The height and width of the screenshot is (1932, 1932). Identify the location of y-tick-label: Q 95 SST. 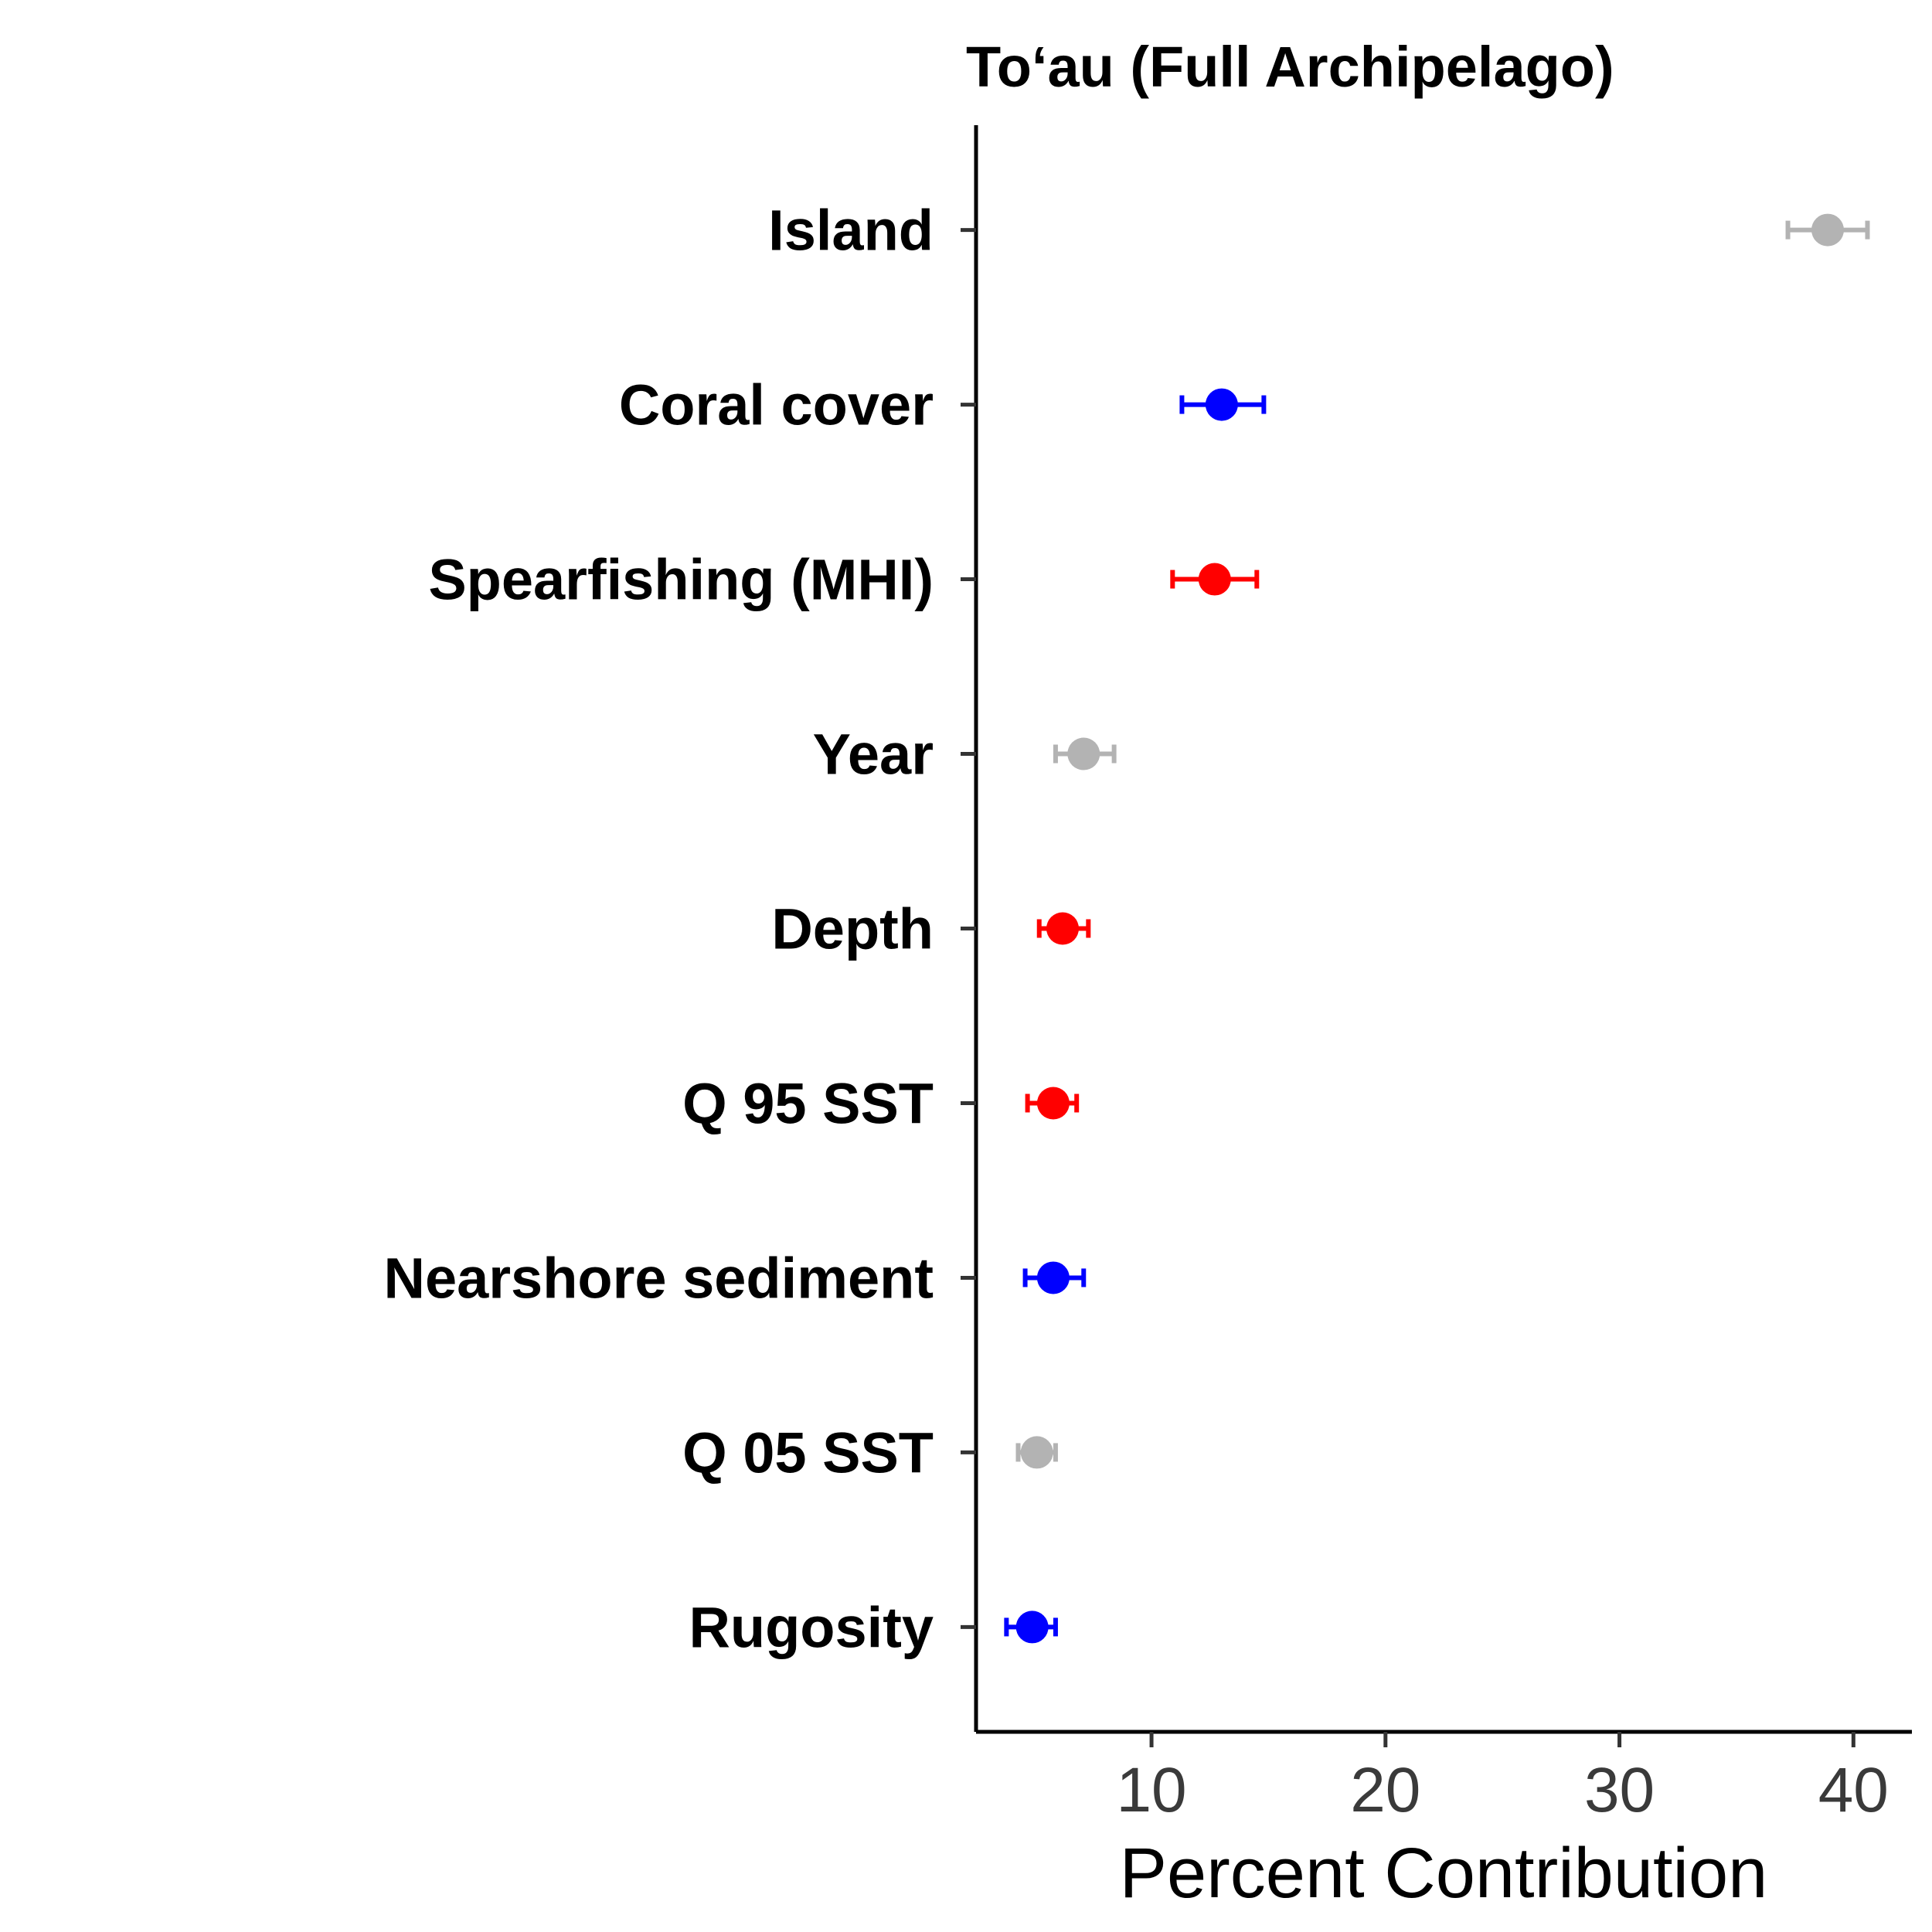
(808, 1103).